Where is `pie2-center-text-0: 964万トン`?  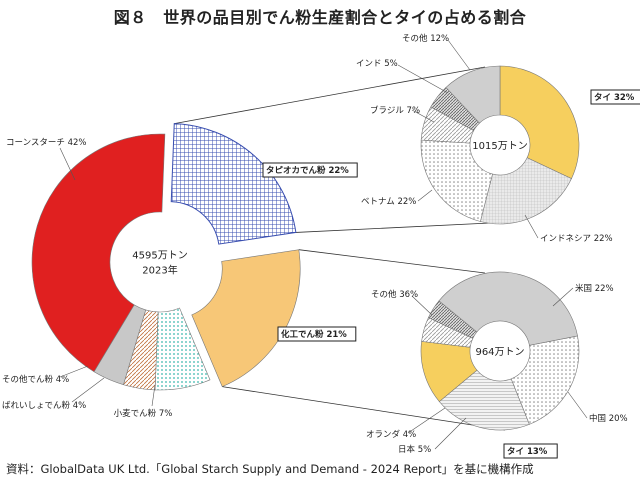
pie2-center-text-0: 964万トン is located at coordinates (499, 352).